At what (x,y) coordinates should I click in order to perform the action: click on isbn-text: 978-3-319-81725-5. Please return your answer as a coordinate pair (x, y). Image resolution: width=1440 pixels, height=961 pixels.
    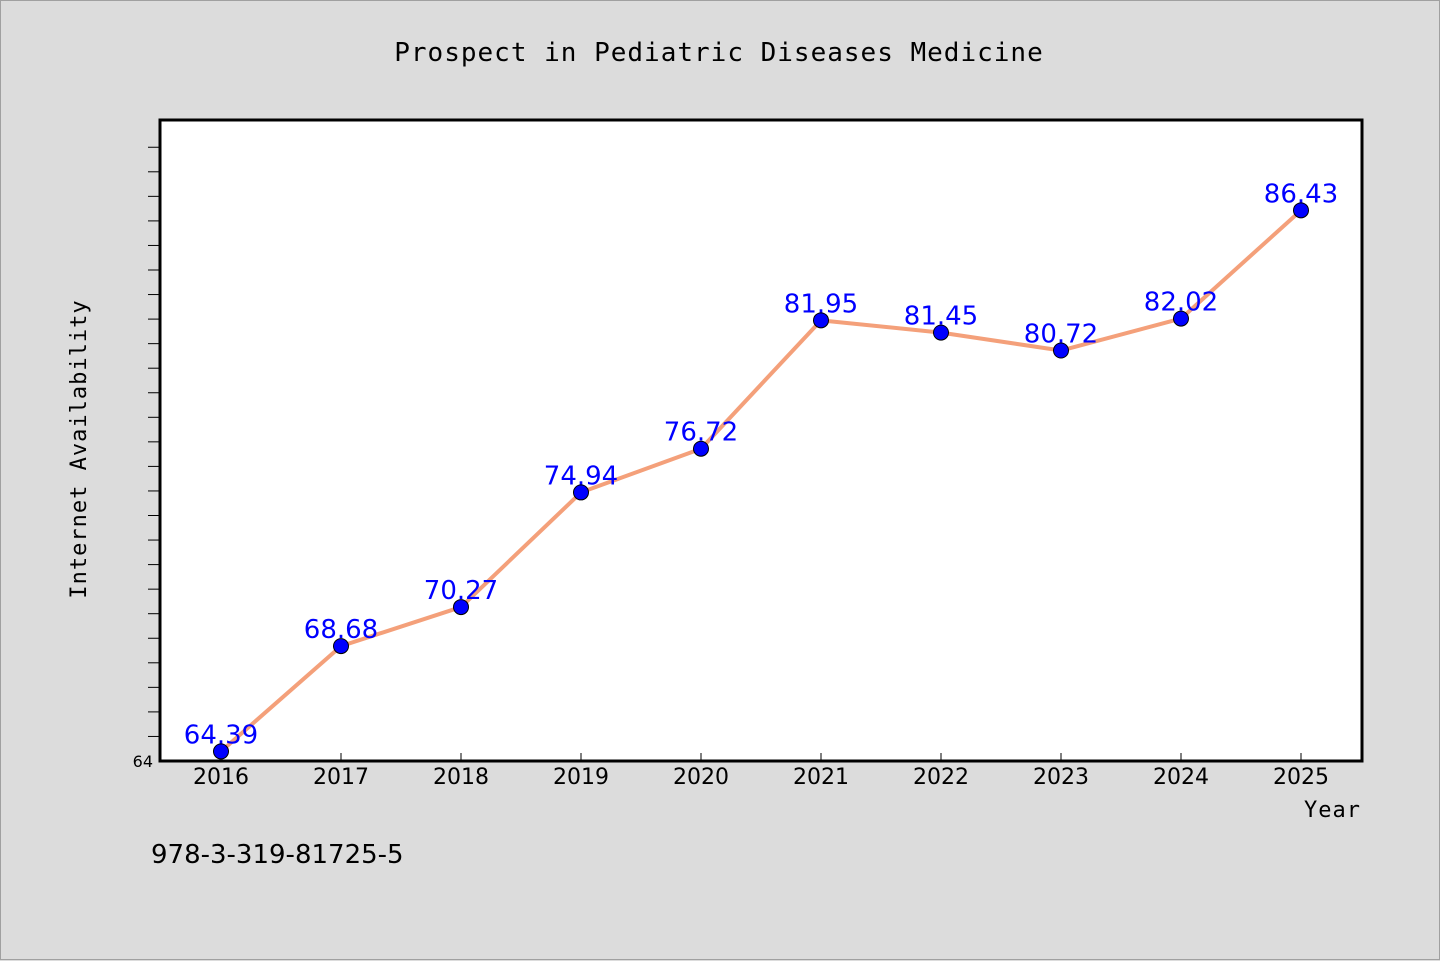
    Looking at the image, I should click on (277, 855).